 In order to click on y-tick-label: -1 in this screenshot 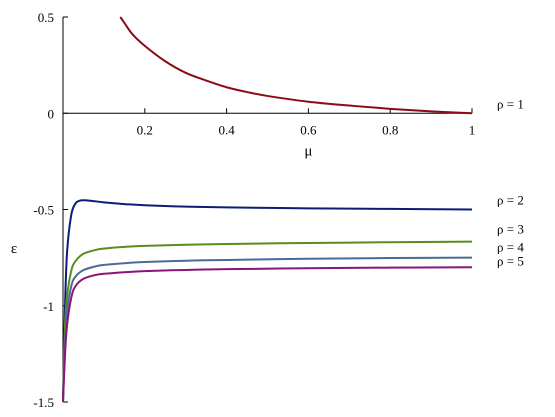, I will do `click(48, 306)`.